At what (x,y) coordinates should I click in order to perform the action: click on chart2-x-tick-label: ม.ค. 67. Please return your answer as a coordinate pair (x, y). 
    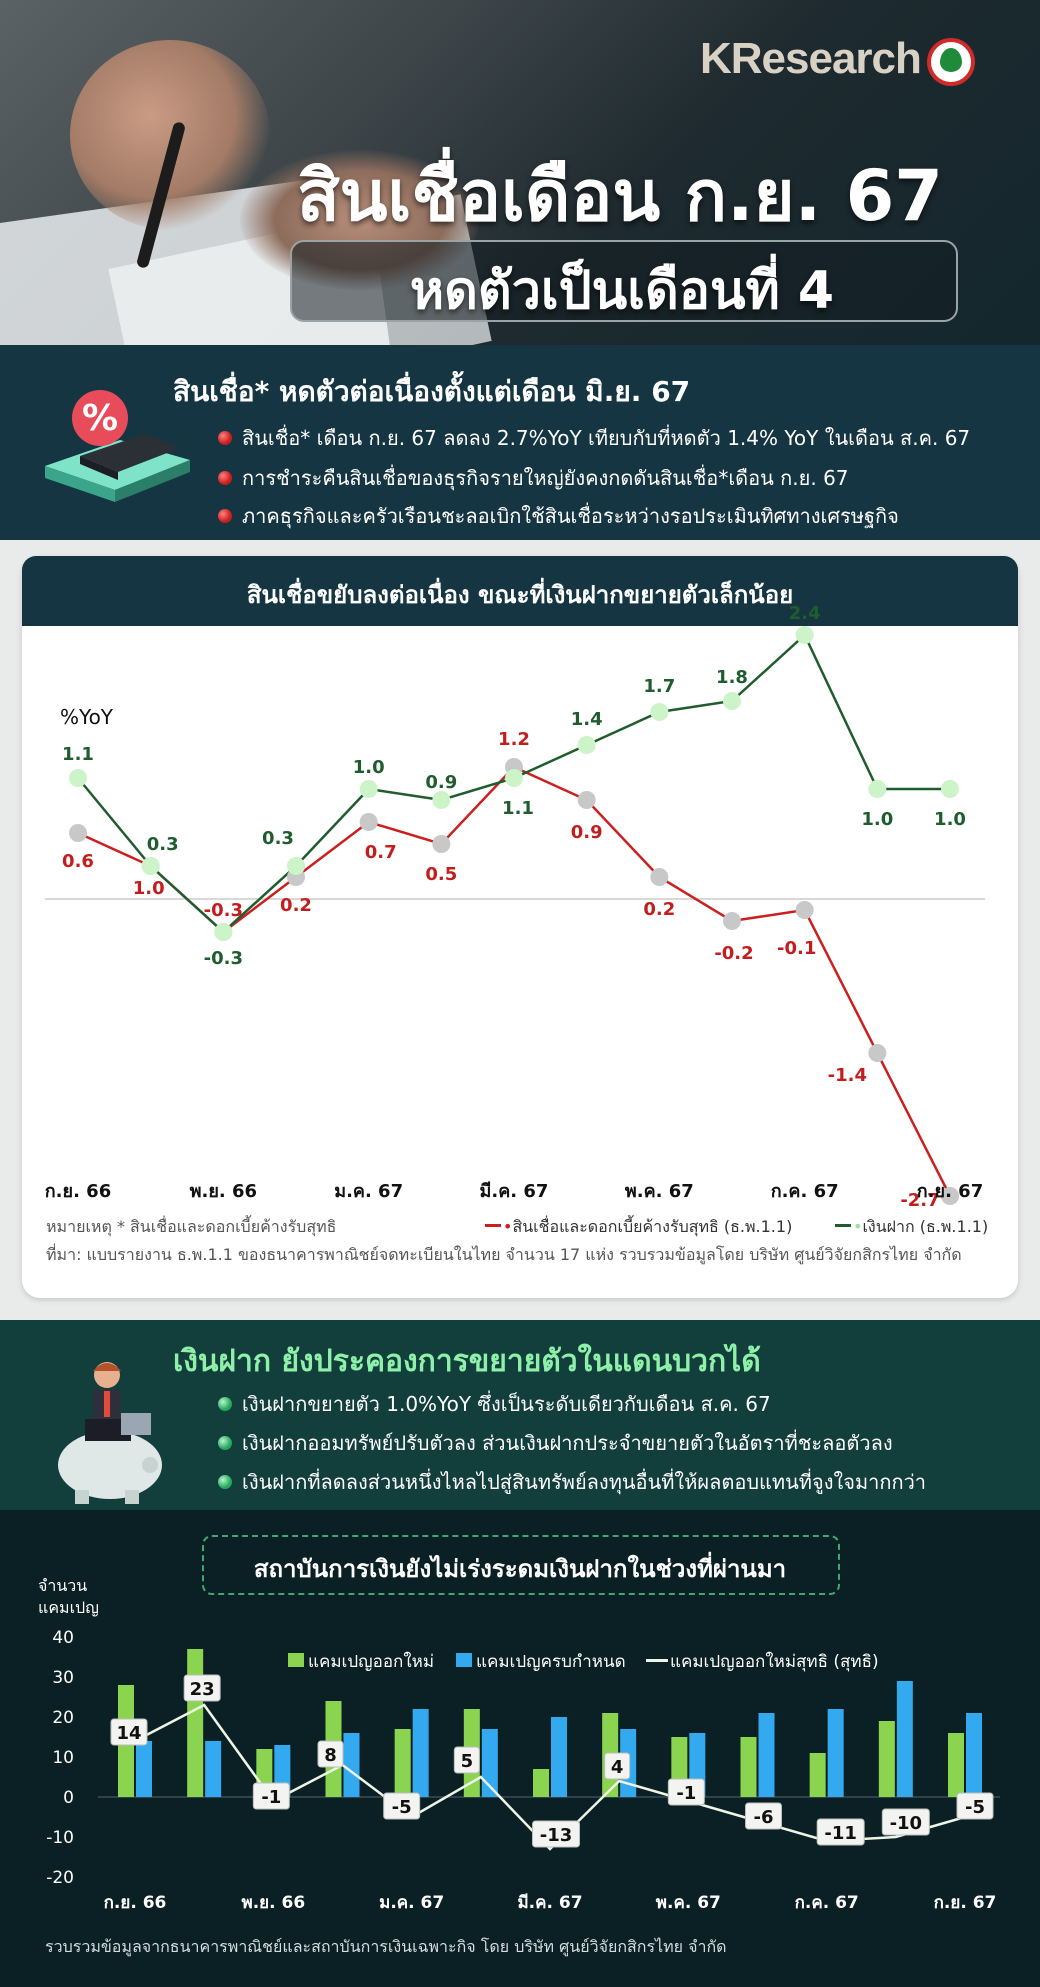
    Looking at the image, I should click on (411, 1903).